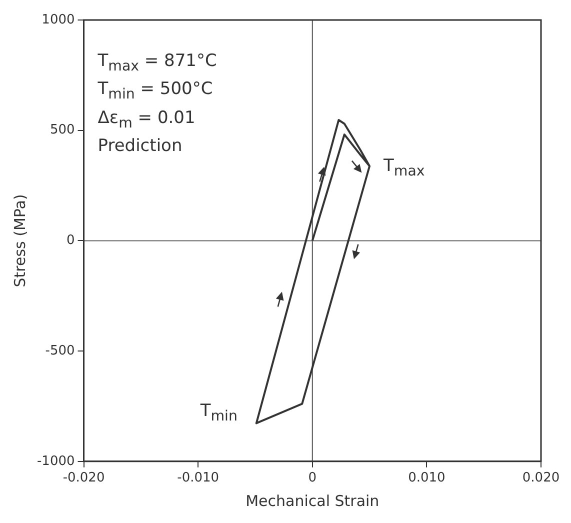  Describe the element at coordinates (70, 240) in the screenshot. I see `y-tick-label: 0` at that location.